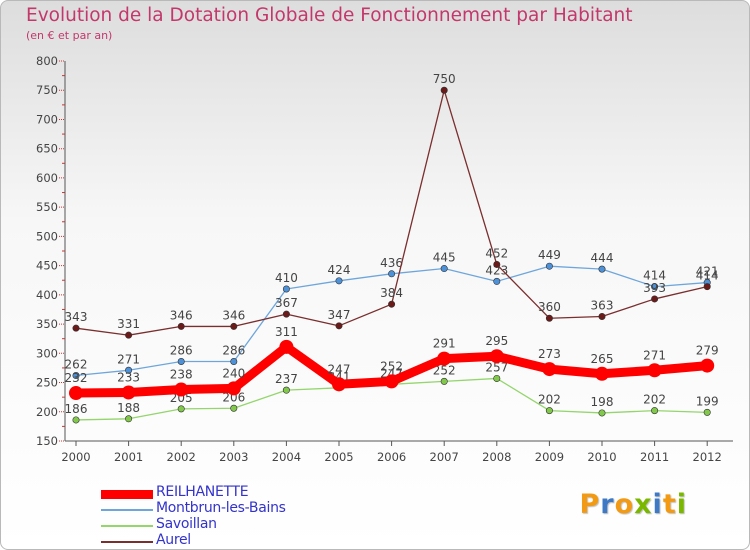  I want to click on data-label-montbrun-les-bains: 449, so click(549, 255).